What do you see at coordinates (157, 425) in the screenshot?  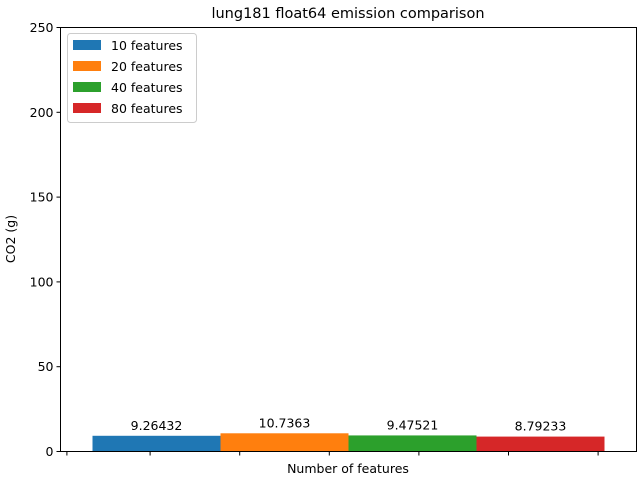 I see `bar-value-label: 9.26432` at bounding box center [157, 425].